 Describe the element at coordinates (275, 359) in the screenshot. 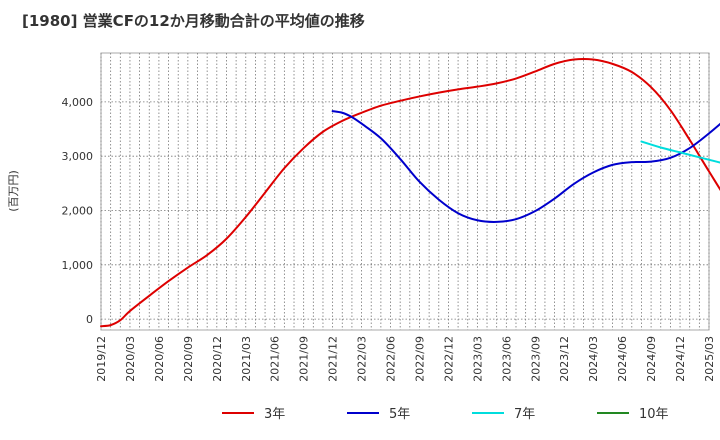

I see `x-tick-label: 2021/06` at that location.